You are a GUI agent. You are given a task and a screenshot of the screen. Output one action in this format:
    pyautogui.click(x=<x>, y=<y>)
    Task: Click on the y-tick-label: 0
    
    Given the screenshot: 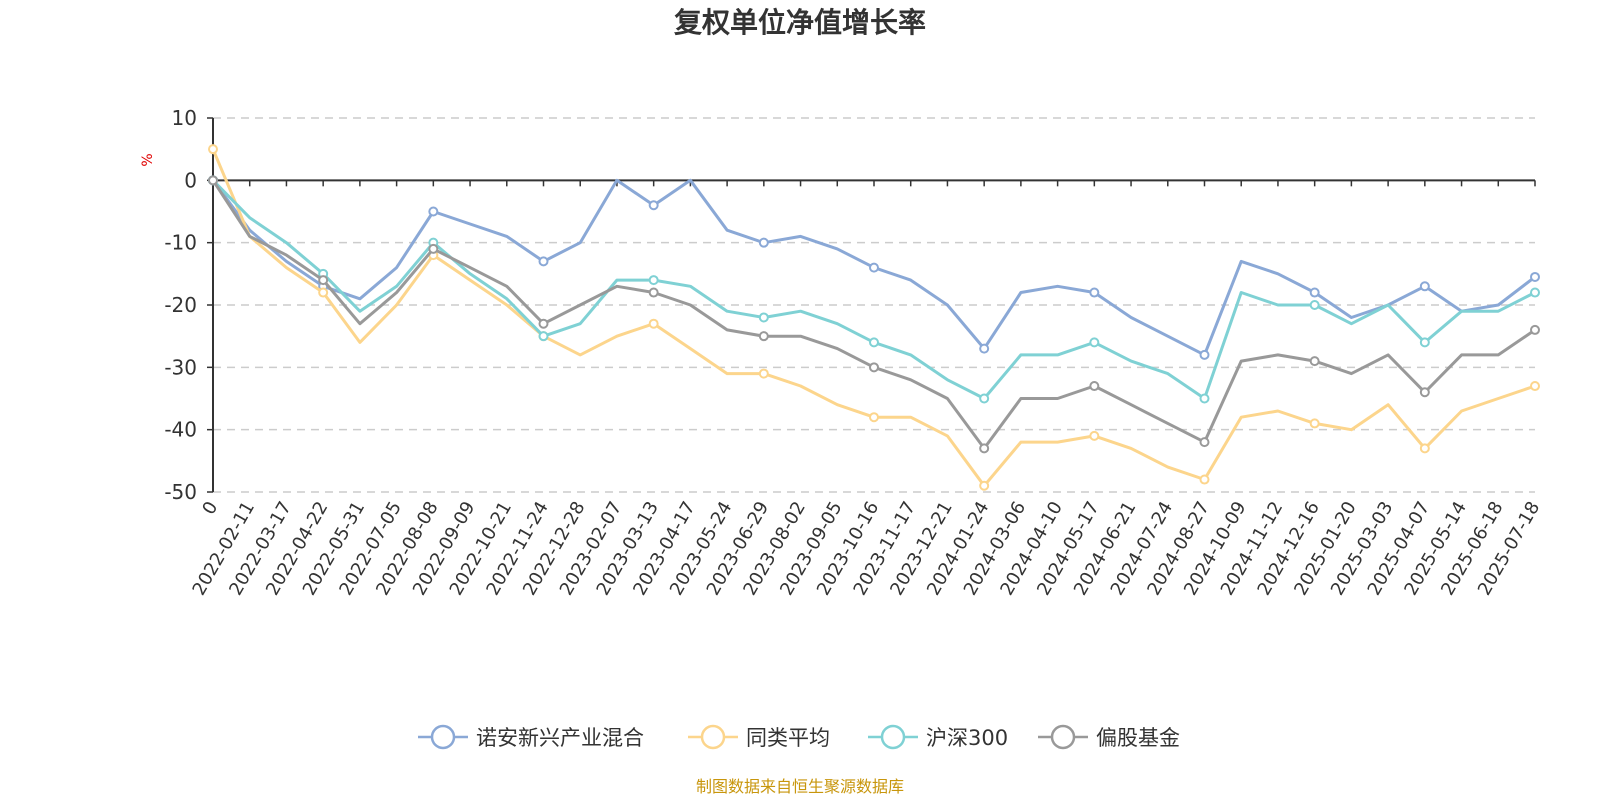 What is the action you would take?
    pyautogui.click(x=190, y=180)
    